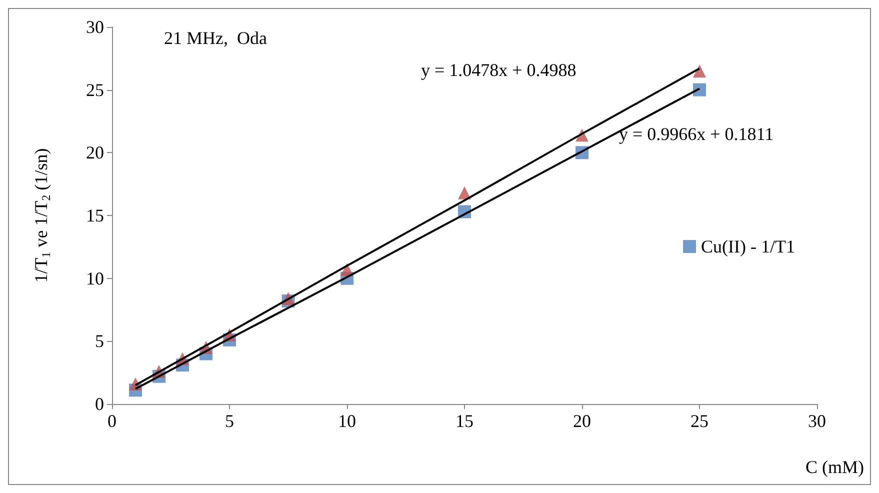 Image resolution: width=879 pixels, height=493 pixels. I want to click on y-tick-label: 30, so click(95, 27).